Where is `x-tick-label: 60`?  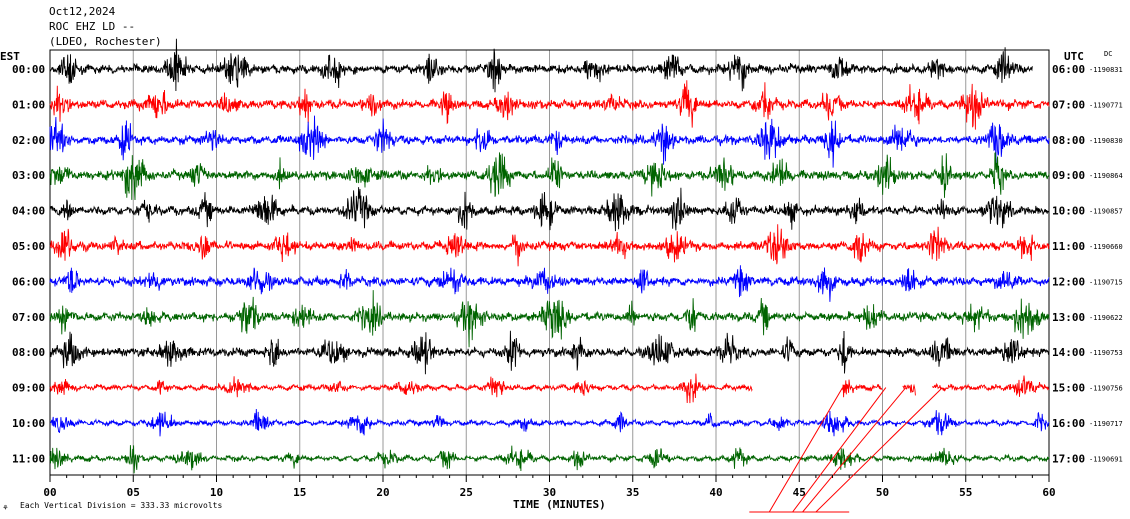 x-tick-label: 60 is located at coordinates (1048, 492).